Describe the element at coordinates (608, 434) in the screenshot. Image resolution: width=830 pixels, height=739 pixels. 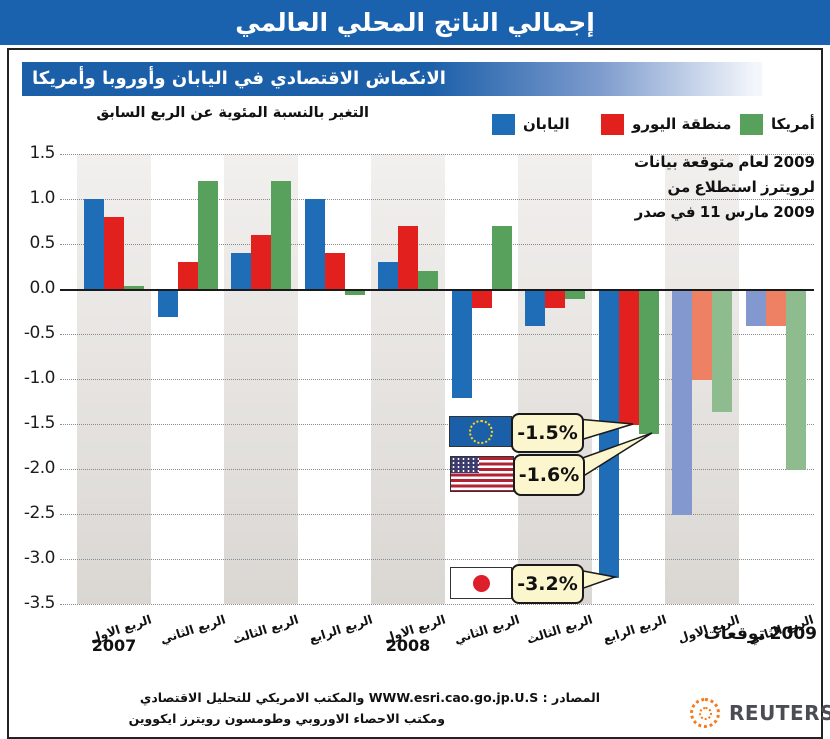
I see `bar-japan-q7` at that location.